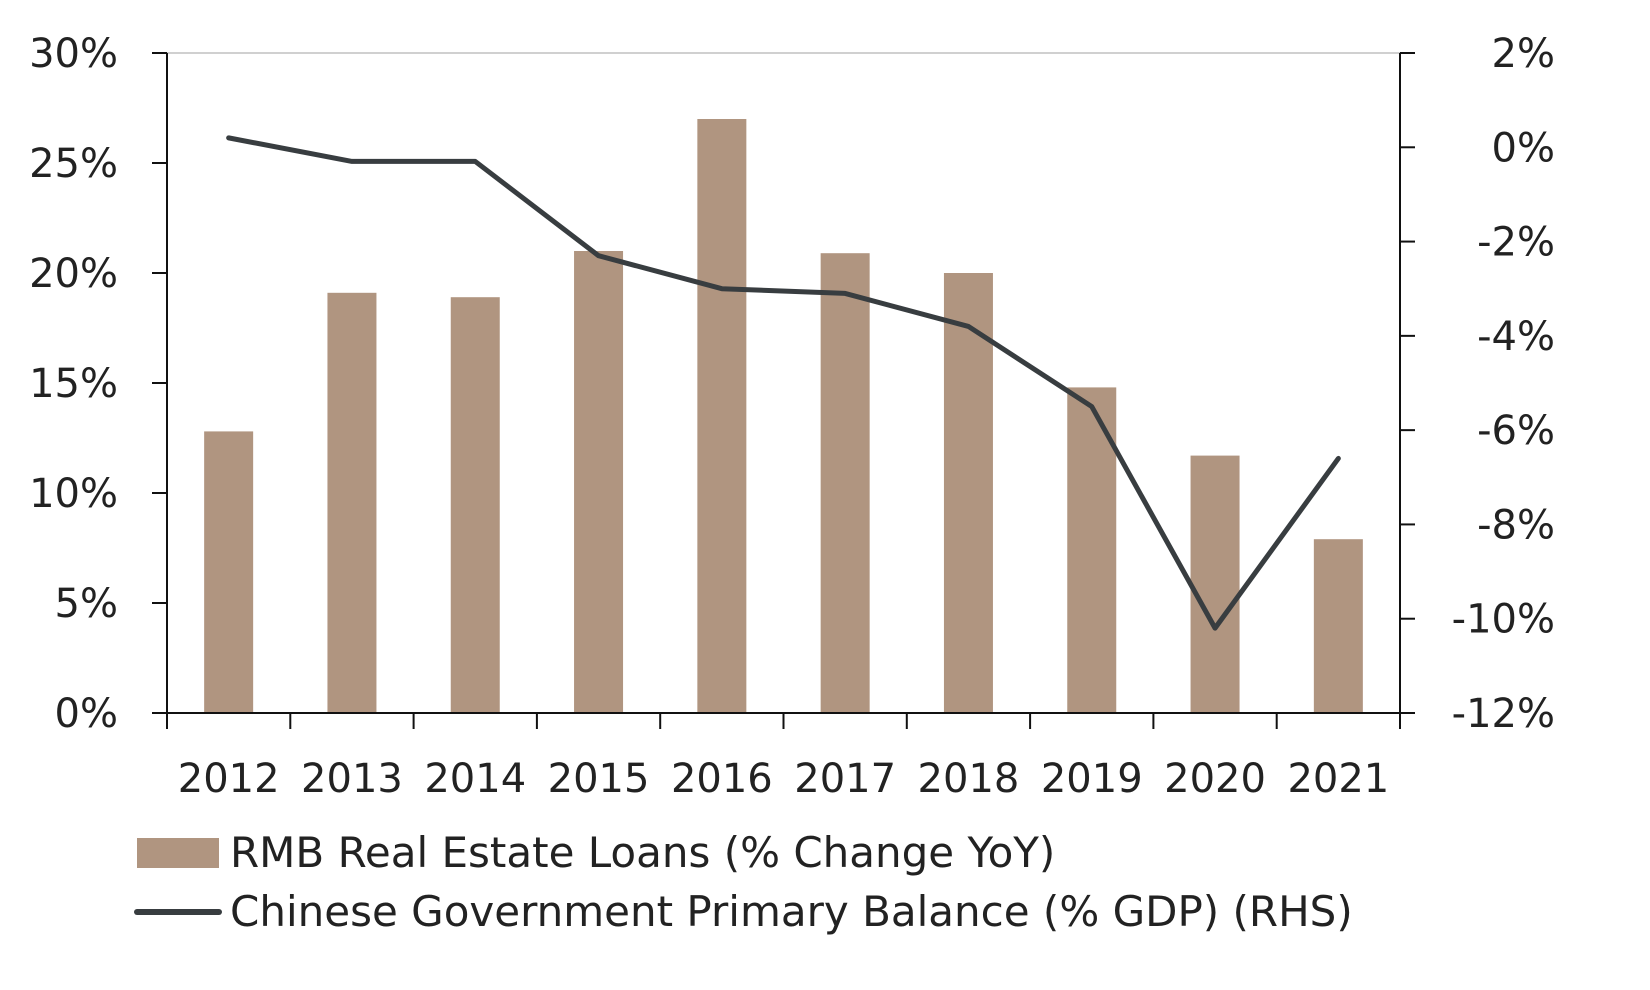 This screenshot has width=1650, height=990. Describe the element at coordinates (1215, 779) in the screenshot. I see `x-tick-label: 2020` at that location.